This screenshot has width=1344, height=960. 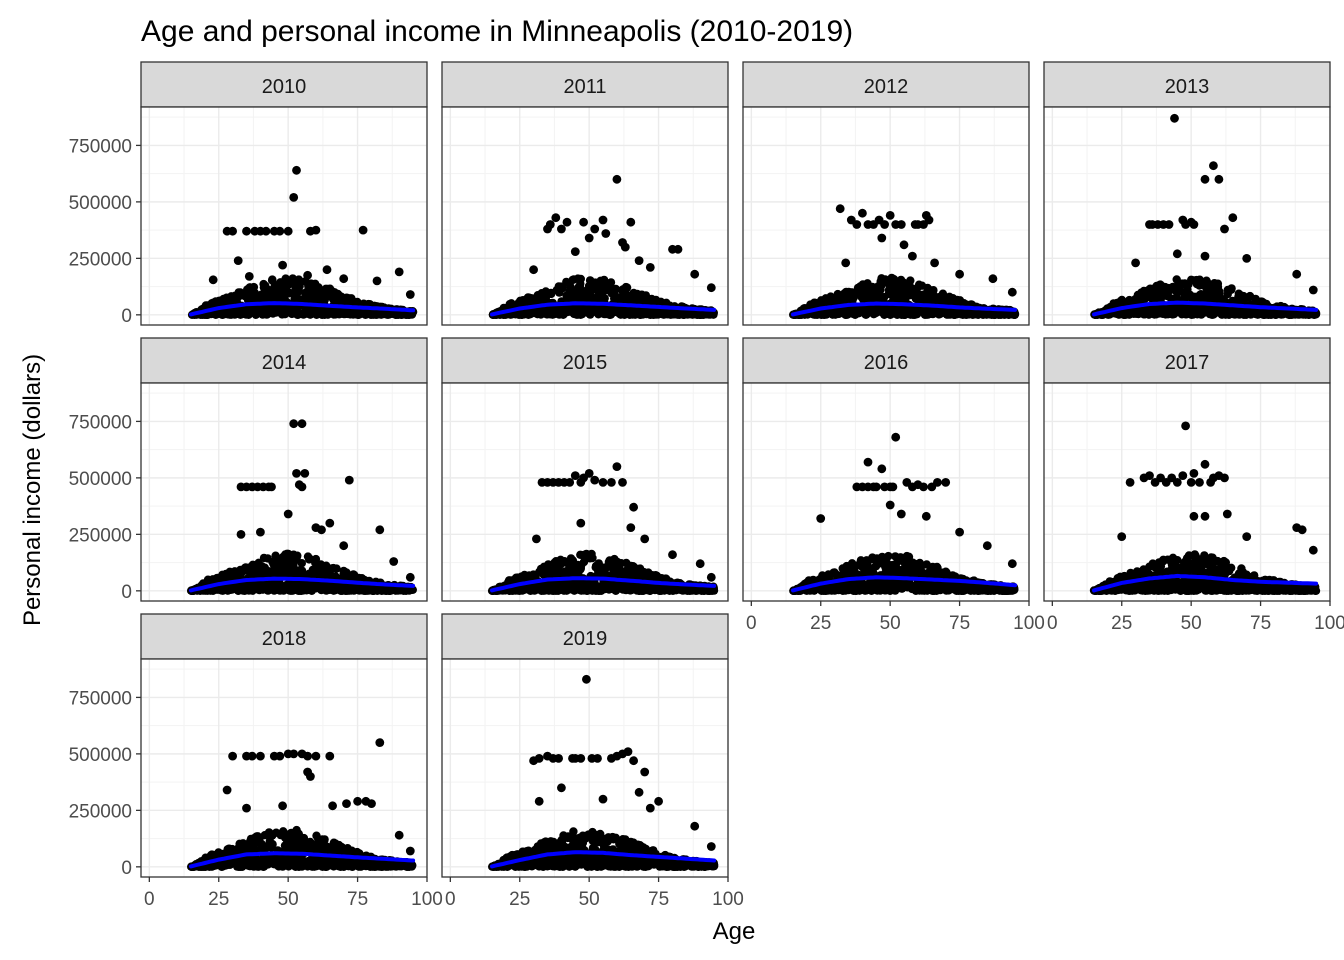 I want to click on facet-strip-label: 2015, so click(x=585, y=363).